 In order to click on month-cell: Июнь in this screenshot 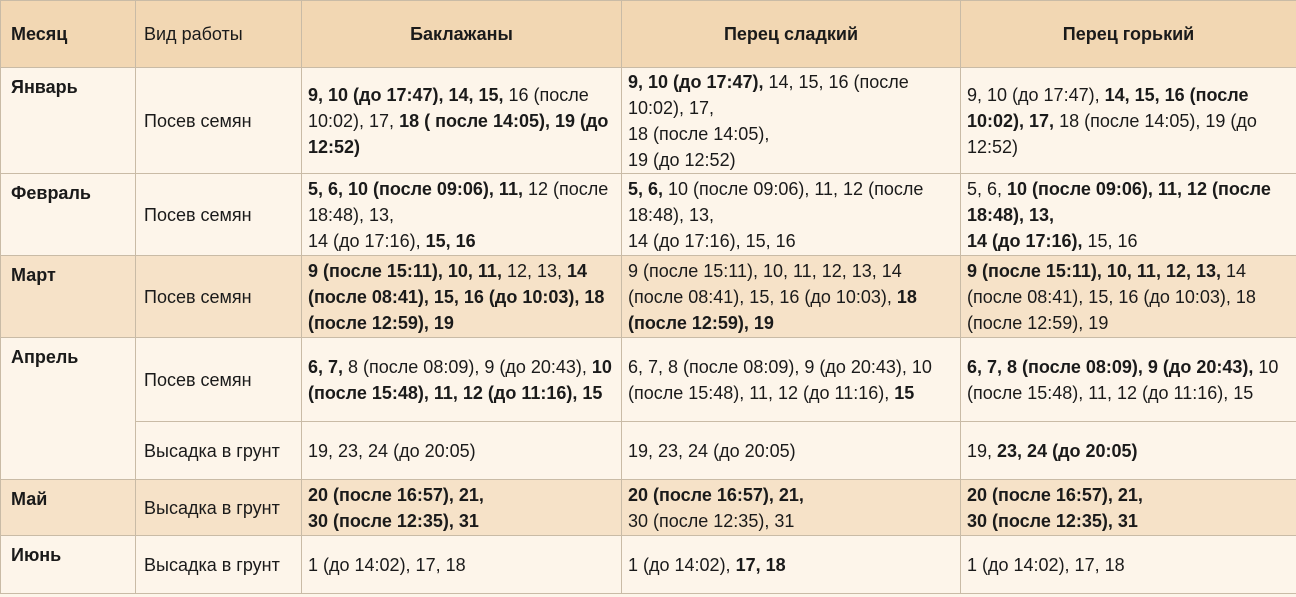, I will do `click(68, 564)`.